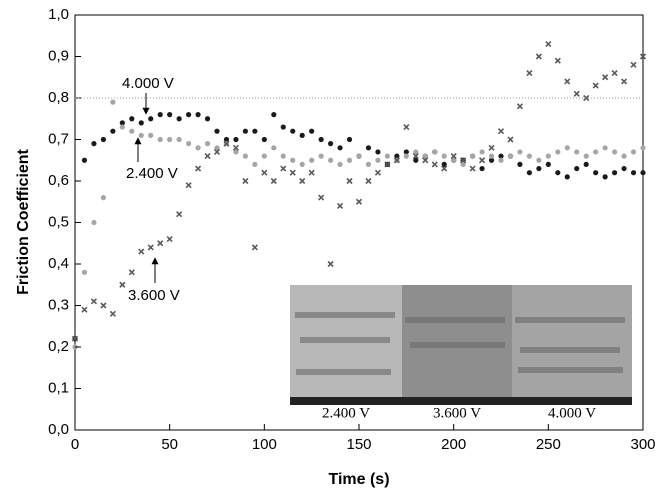 Image resolution: width=670 pixels, height=497 pixels. I want to click on y-tick-label: 0,6, so click(58, 180).